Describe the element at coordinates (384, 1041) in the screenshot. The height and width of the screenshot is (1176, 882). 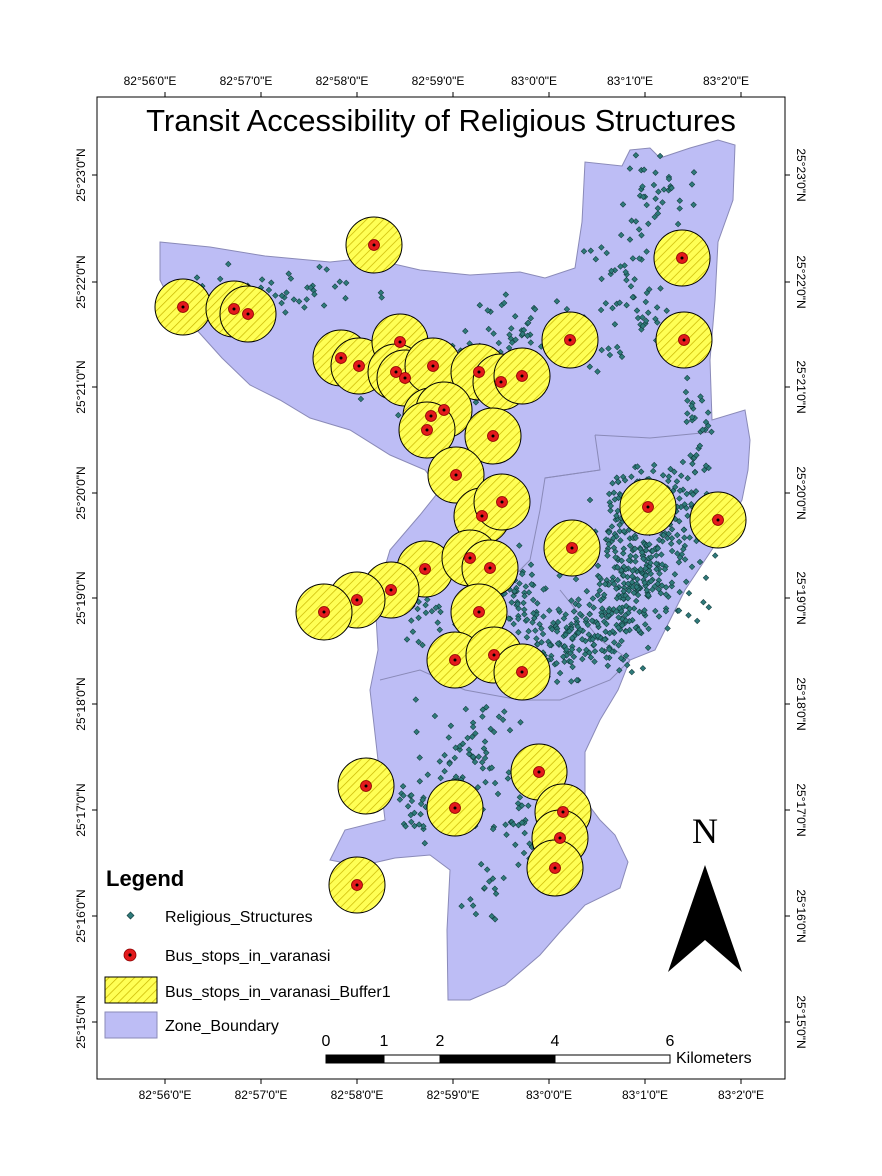
I see `scale-label: 1` at that location.